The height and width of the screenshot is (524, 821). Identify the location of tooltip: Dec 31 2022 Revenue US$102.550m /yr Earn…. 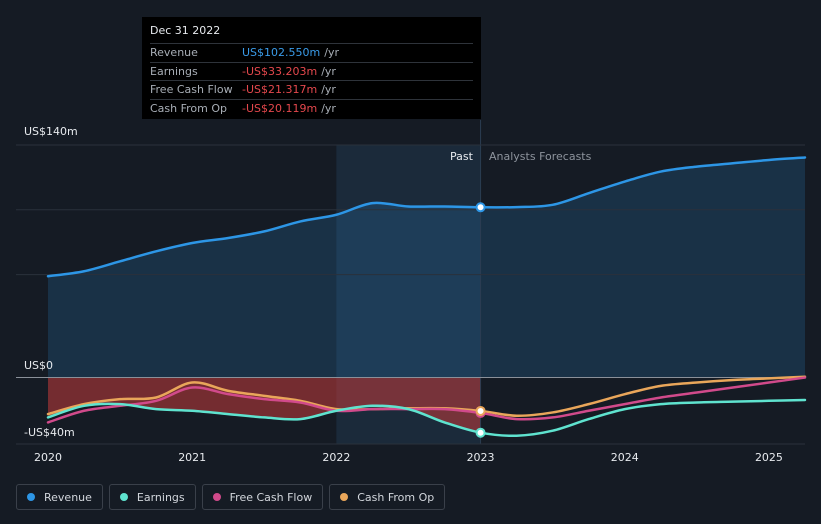
(311, 68).